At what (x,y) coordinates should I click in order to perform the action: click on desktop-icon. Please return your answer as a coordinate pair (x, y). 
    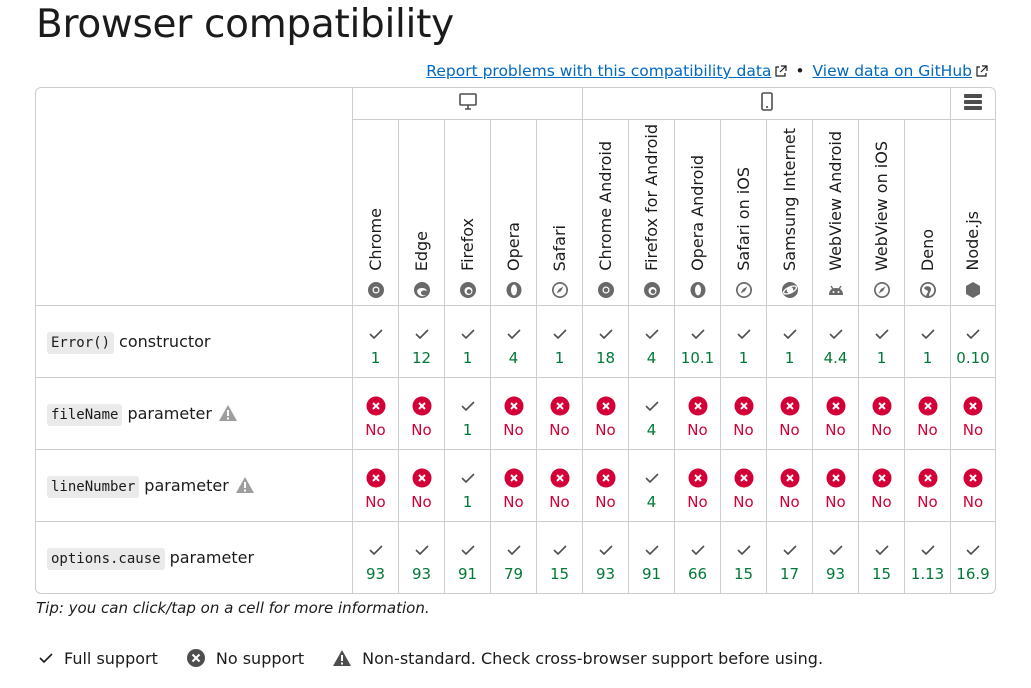
    Looking at the image, I should click on (467, 101).